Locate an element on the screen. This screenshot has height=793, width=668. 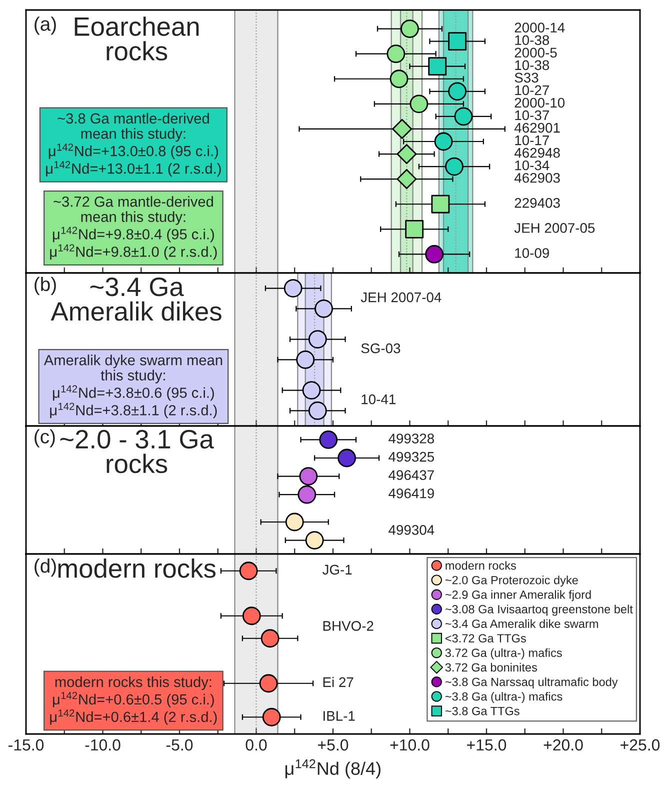
category-label: 462948 is located at coordinates (537, 153).